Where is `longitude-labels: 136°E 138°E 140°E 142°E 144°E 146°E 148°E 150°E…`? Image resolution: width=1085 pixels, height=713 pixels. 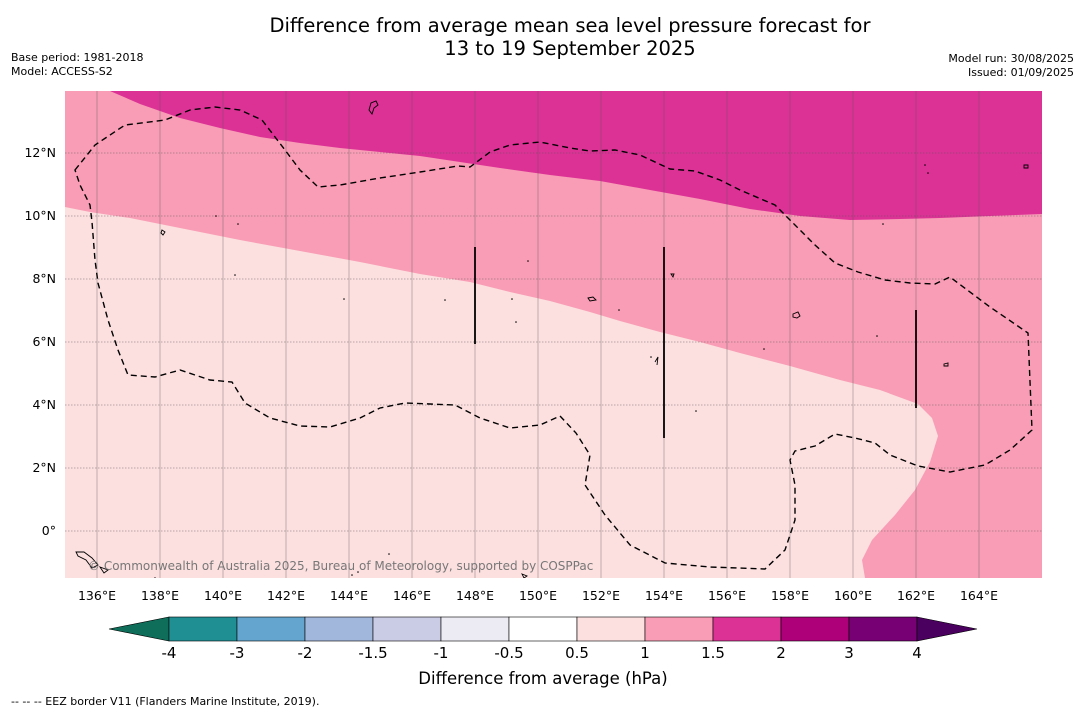
longitude-labels: 136°E 138°E 140°E 142°E 144°E 146°E 148°E 150°E… is located at coordinates (538, 595).